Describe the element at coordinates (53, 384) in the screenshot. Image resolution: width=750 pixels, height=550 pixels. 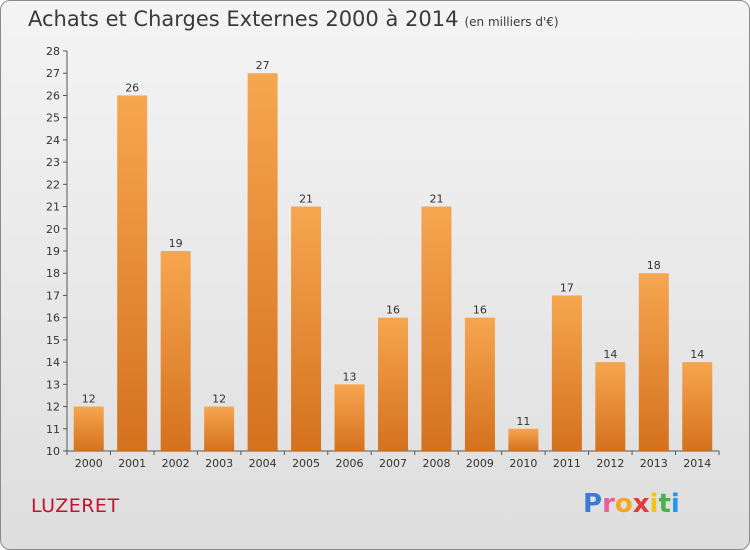
I see `y-tick-label: 13` at that location.